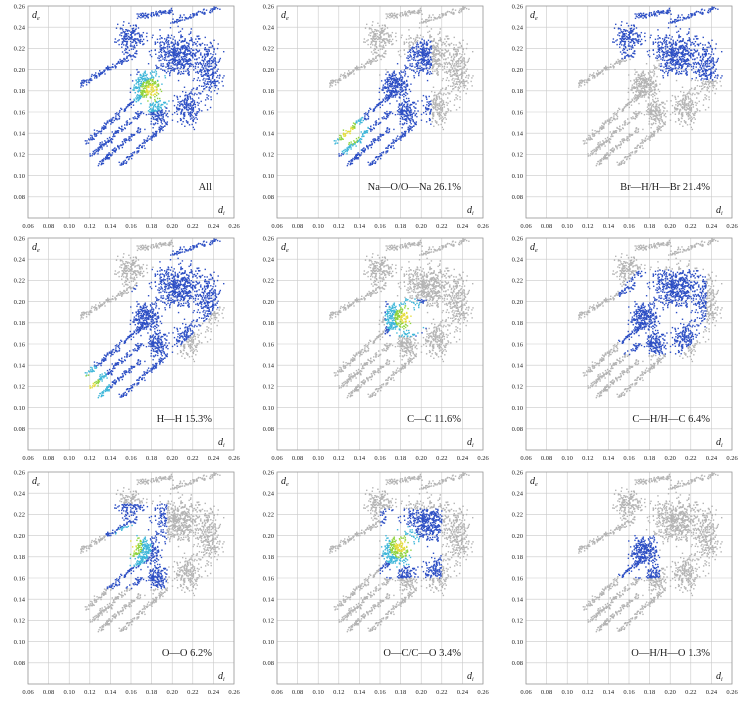 This screenshot has height=702, width=739. What do you see at coordinates (131, 226) in the screenshot?
I see `x-tick-label: 0.16` at bounding box center [131, 226].